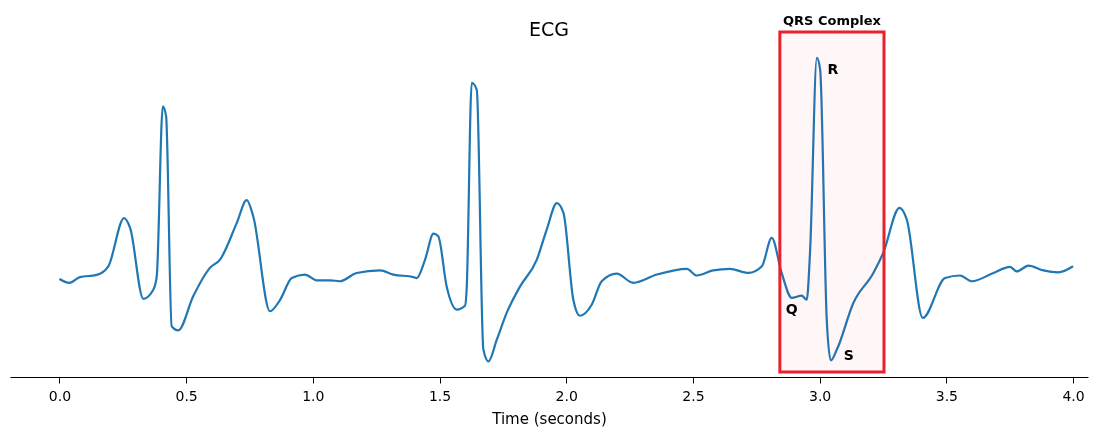 This screenshot has width=1118, height=441. Describe the element at coordinates (60, 395) in the screenshot. I see `x-tick-label: 0.0` at that location.